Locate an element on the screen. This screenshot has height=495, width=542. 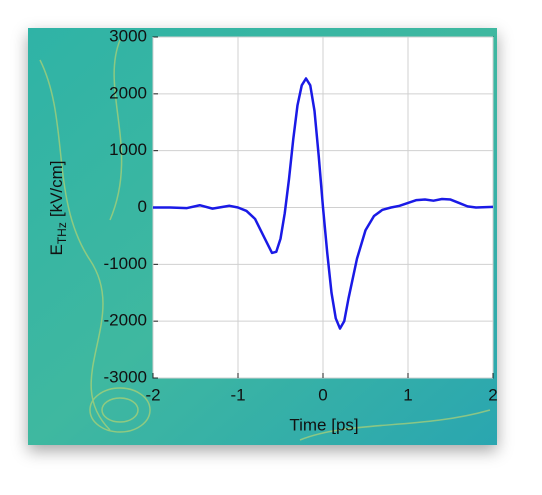
x-tick-label: -2 is located at coordinates (152, 394).